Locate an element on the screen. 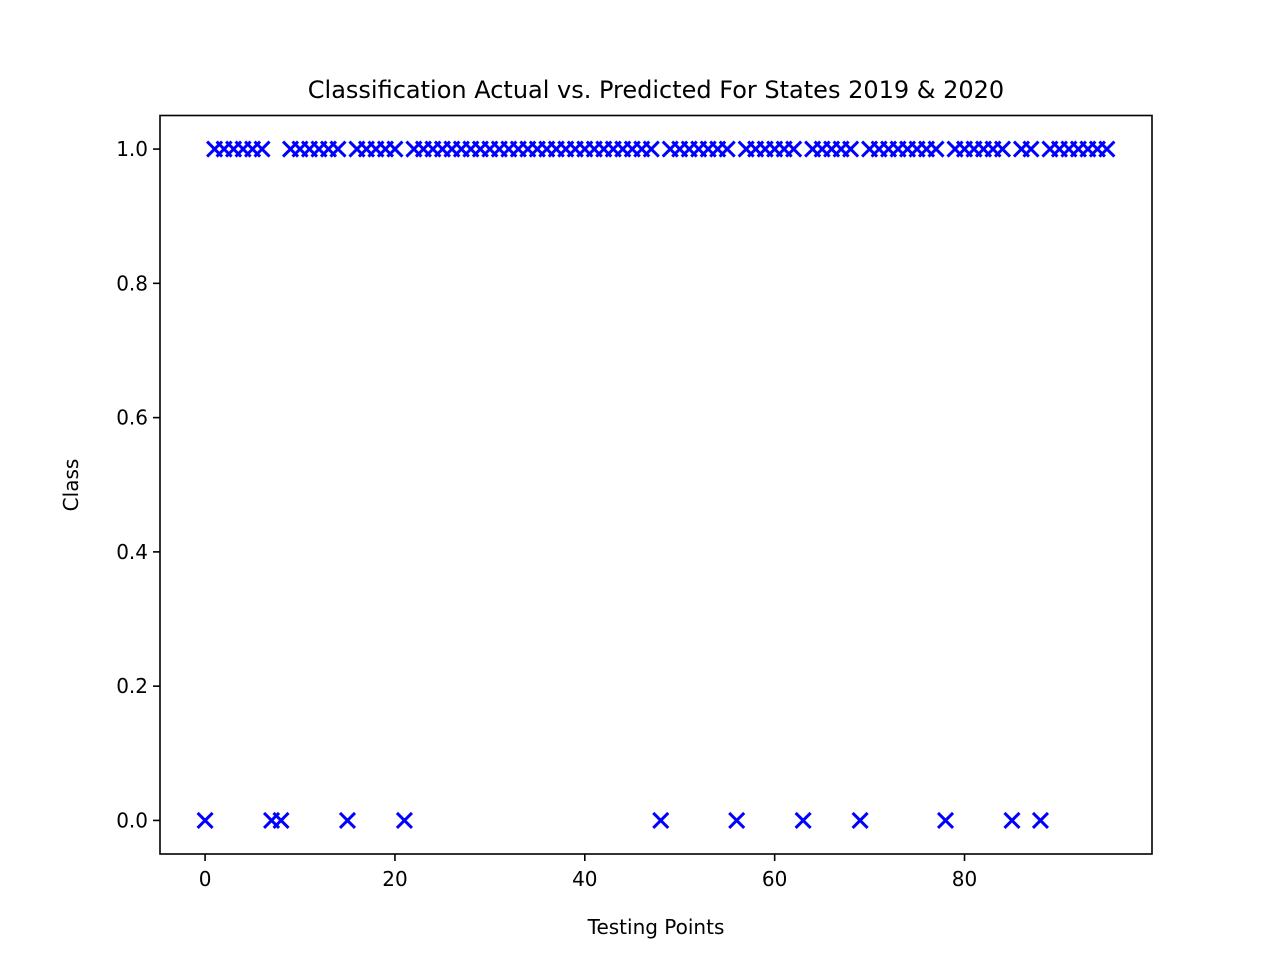 The width and height of the screenshot is (1280, 964). y-tick-label: 0.8 is located at coordinates (132, 283).